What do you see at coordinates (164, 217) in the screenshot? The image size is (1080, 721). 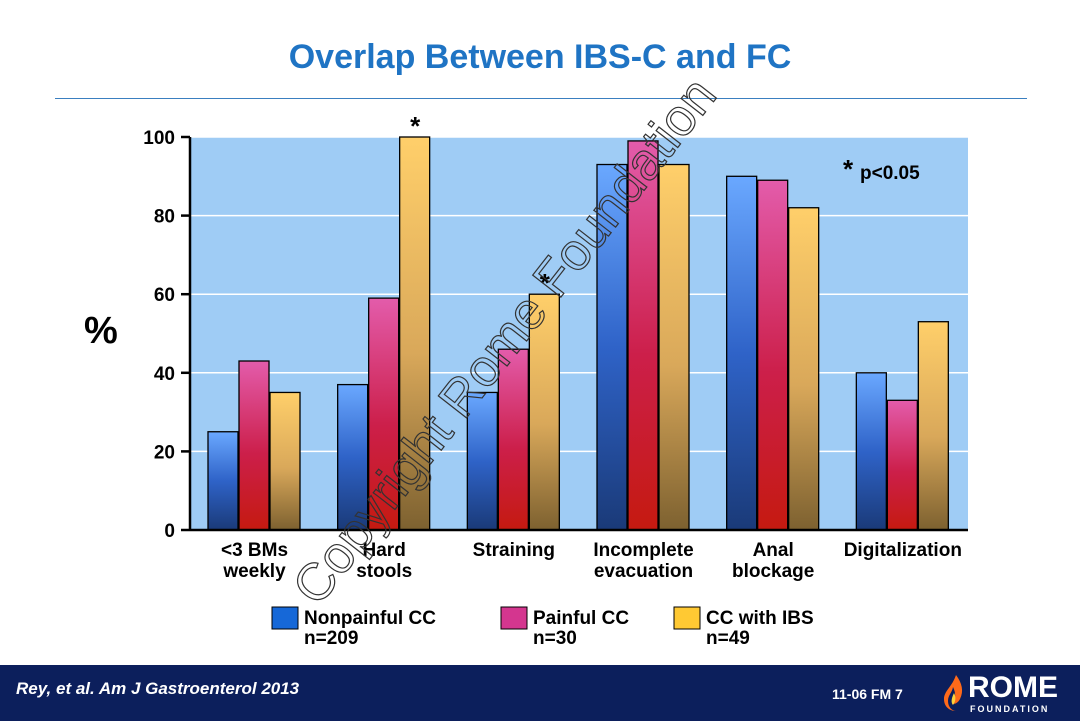 I see `y-tick-label: 80` at bounding box center [164, 217].